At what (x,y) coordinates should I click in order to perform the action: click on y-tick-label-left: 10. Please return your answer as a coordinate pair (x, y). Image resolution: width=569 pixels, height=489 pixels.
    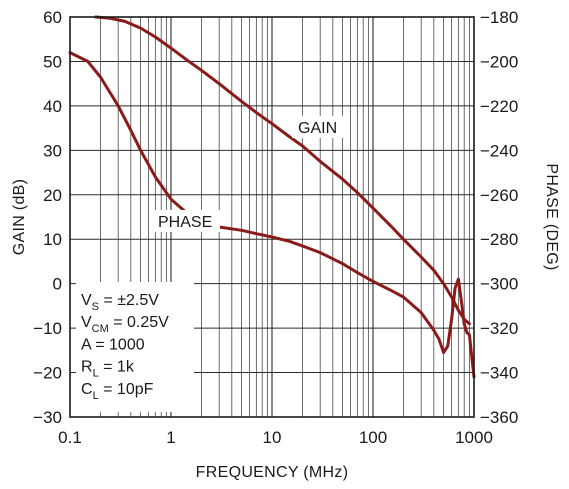
    Looking at the image, I should click on (52, 239).